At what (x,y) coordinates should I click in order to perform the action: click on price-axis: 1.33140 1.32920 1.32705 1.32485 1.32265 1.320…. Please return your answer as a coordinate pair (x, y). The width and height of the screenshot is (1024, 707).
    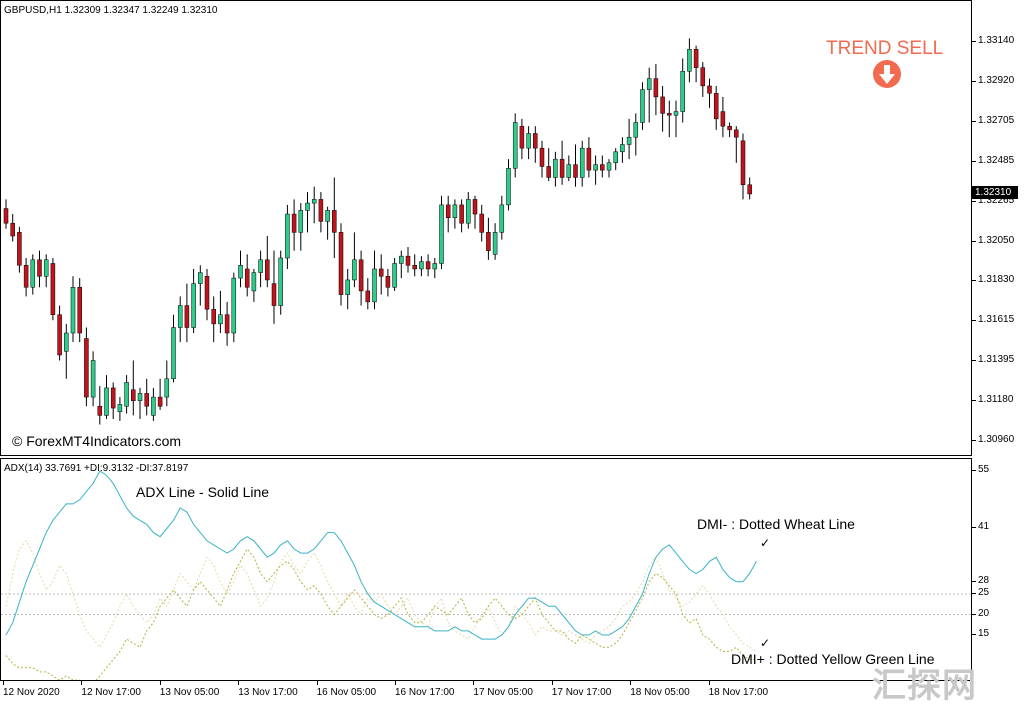
    Looking at the image, I should click on (993, 240).